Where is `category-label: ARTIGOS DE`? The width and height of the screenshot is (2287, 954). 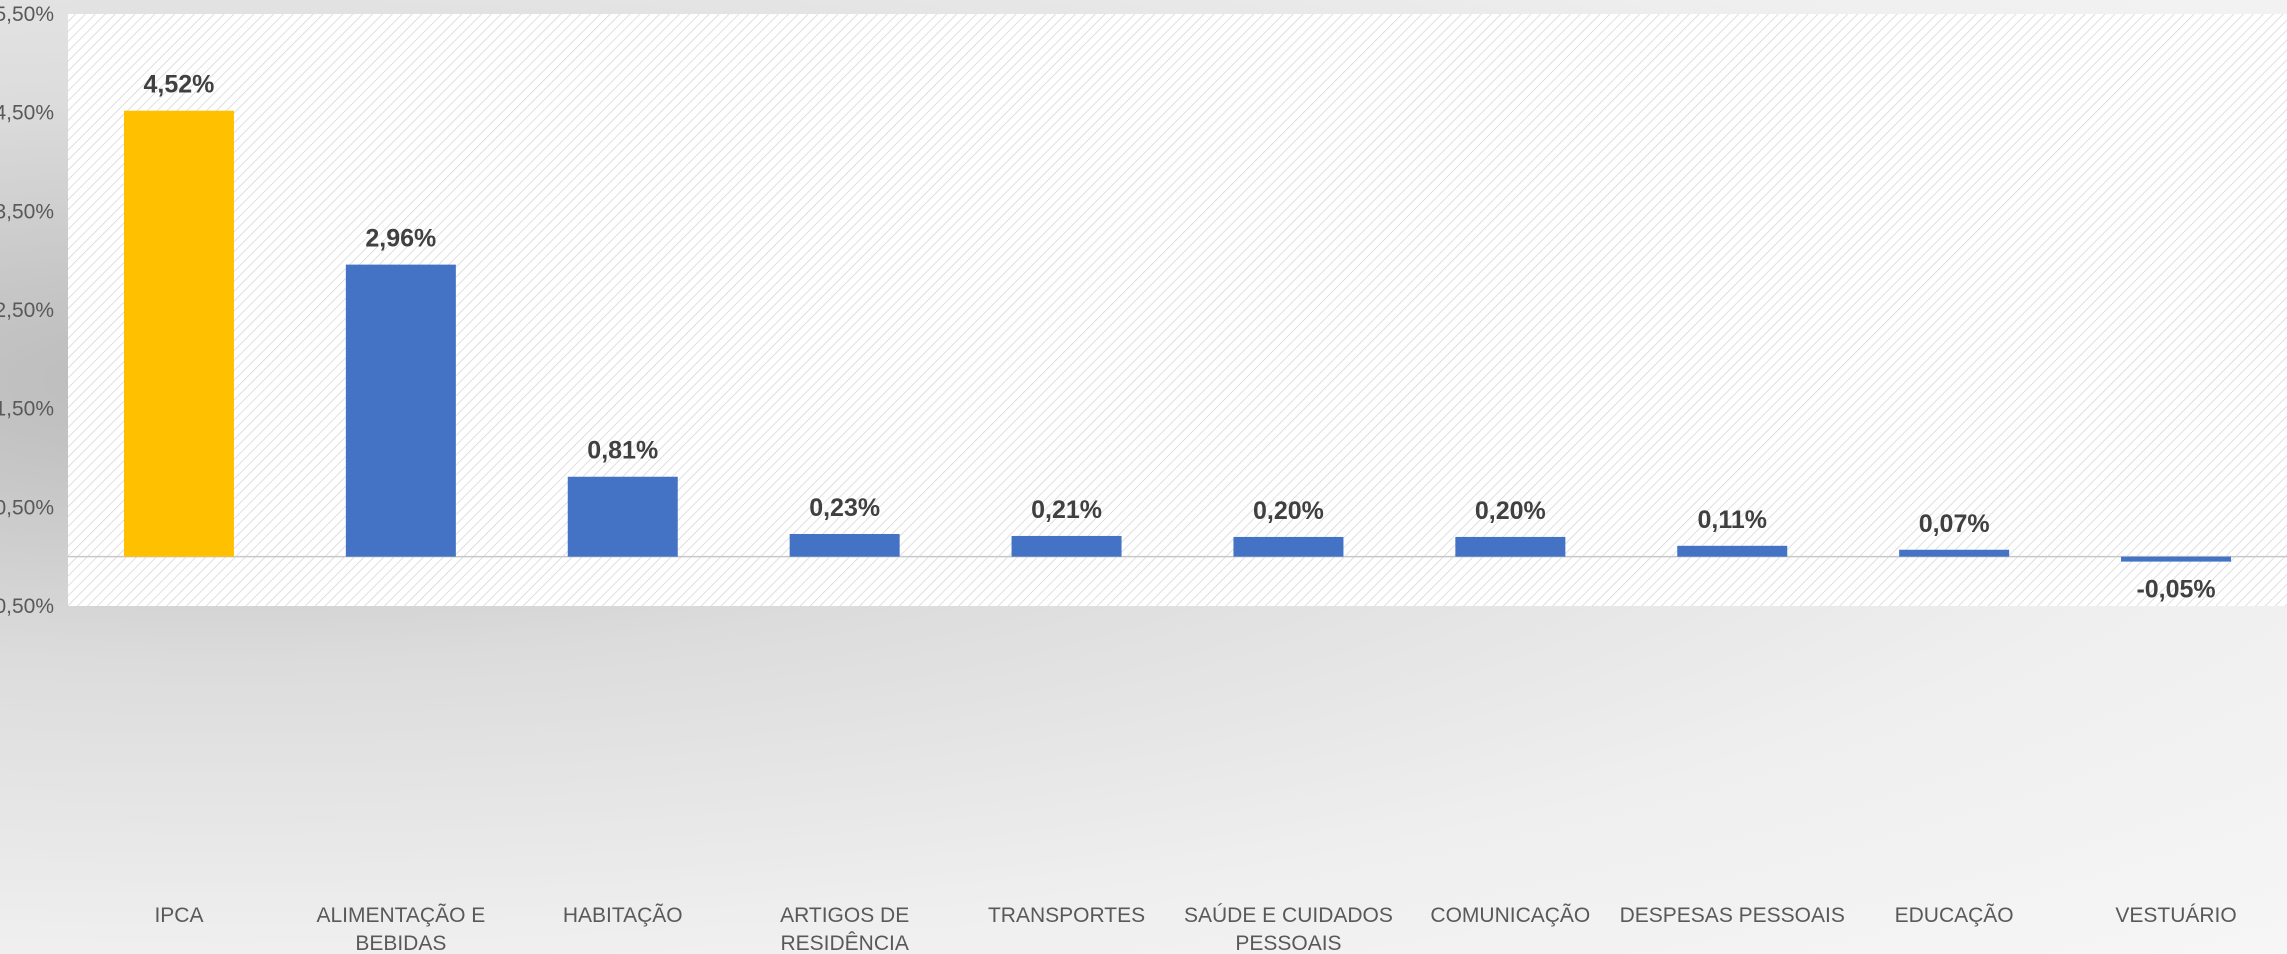 category-label: ARTIGOS DE is located at coordinates (844, 915).